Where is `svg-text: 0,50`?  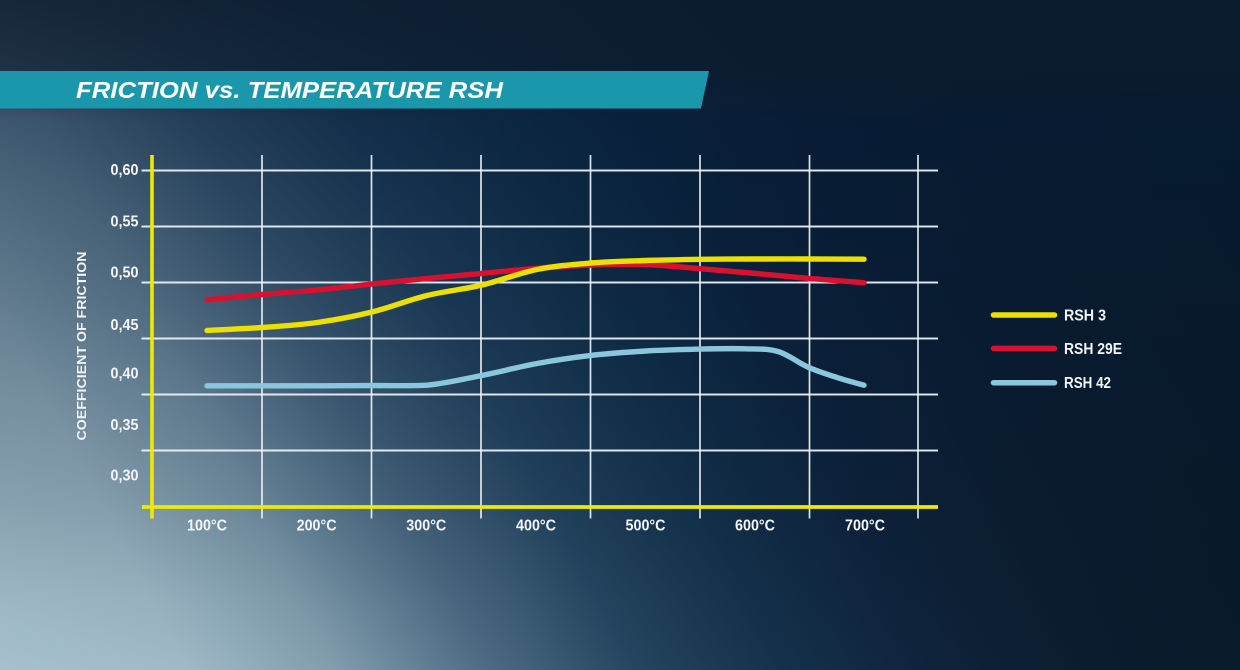 svg-text: 0,50 is located at coordinates (125, 273).